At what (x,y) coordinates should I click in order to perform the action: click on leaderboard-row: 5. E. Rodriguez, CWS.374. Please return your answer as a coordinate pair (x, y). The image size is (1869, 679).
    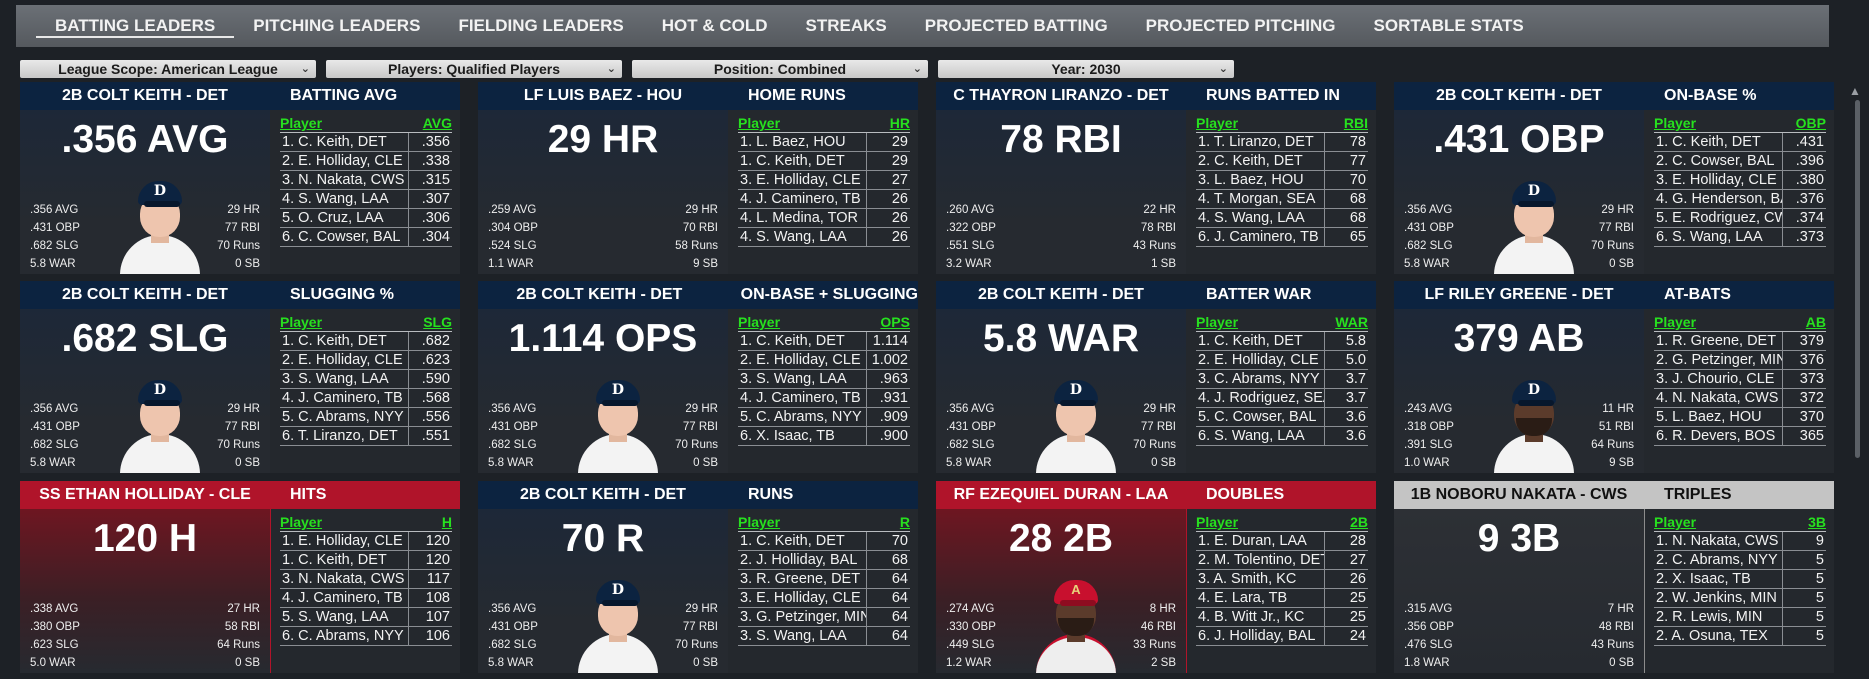
    Looking at the image, I should click on (1740, 218).